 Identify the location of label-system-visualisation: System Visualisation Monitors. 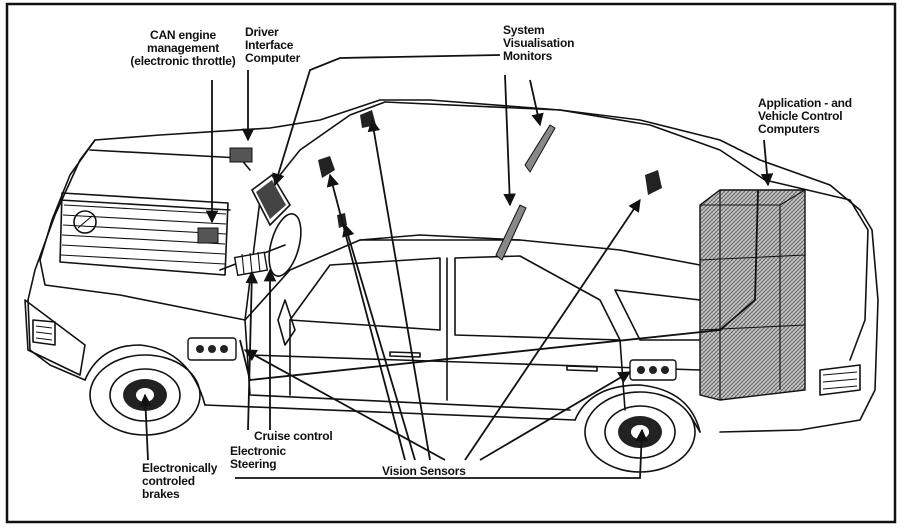
(539, 43).